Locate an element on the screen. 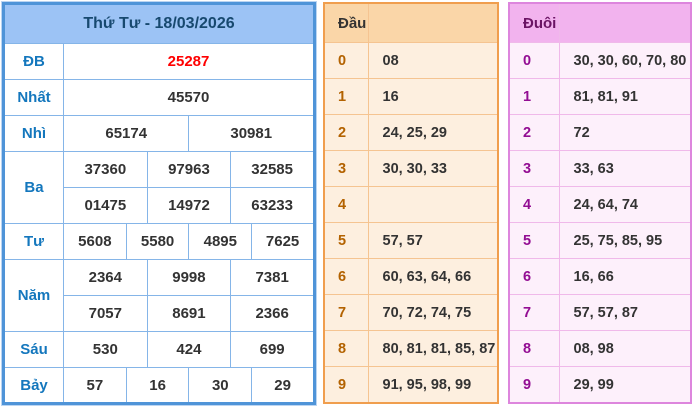  prize-value: 32585 is located at coordinates (272, 169).